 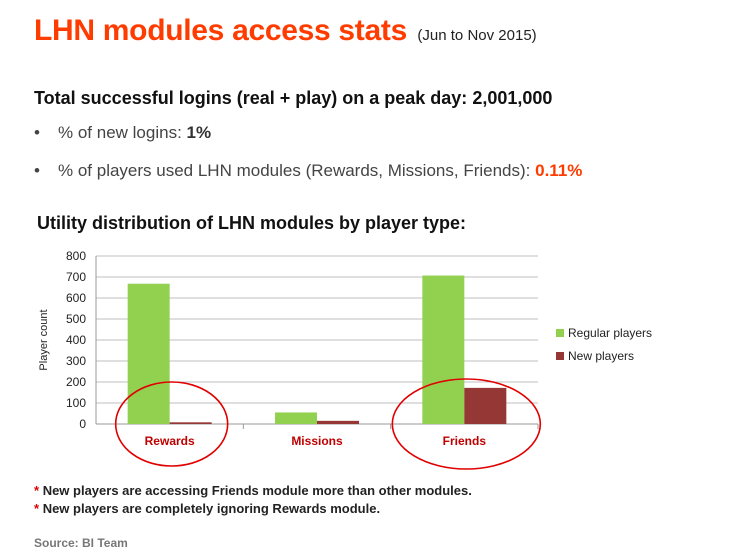 I want to click on y-tick-label: 200, so click(x=76, y=382).